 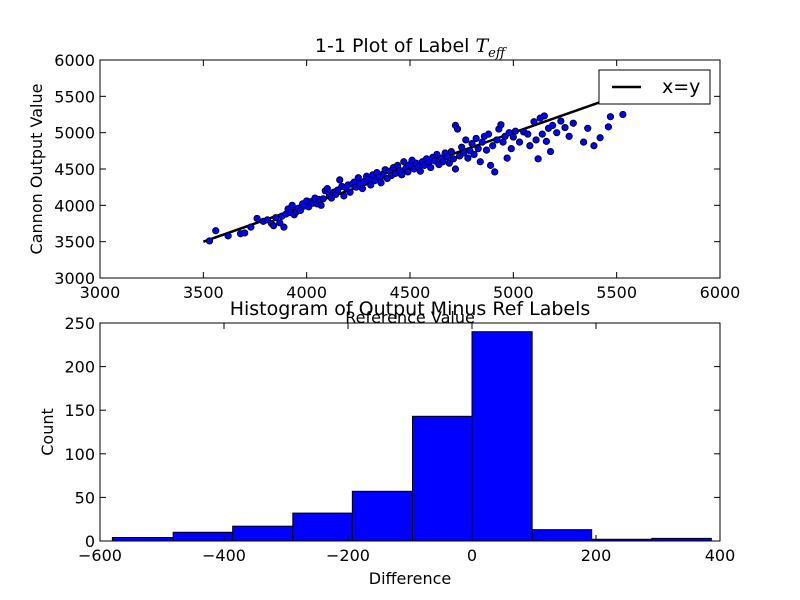 I want to click on x-tick-label: 0, so click(x=472, y=555).